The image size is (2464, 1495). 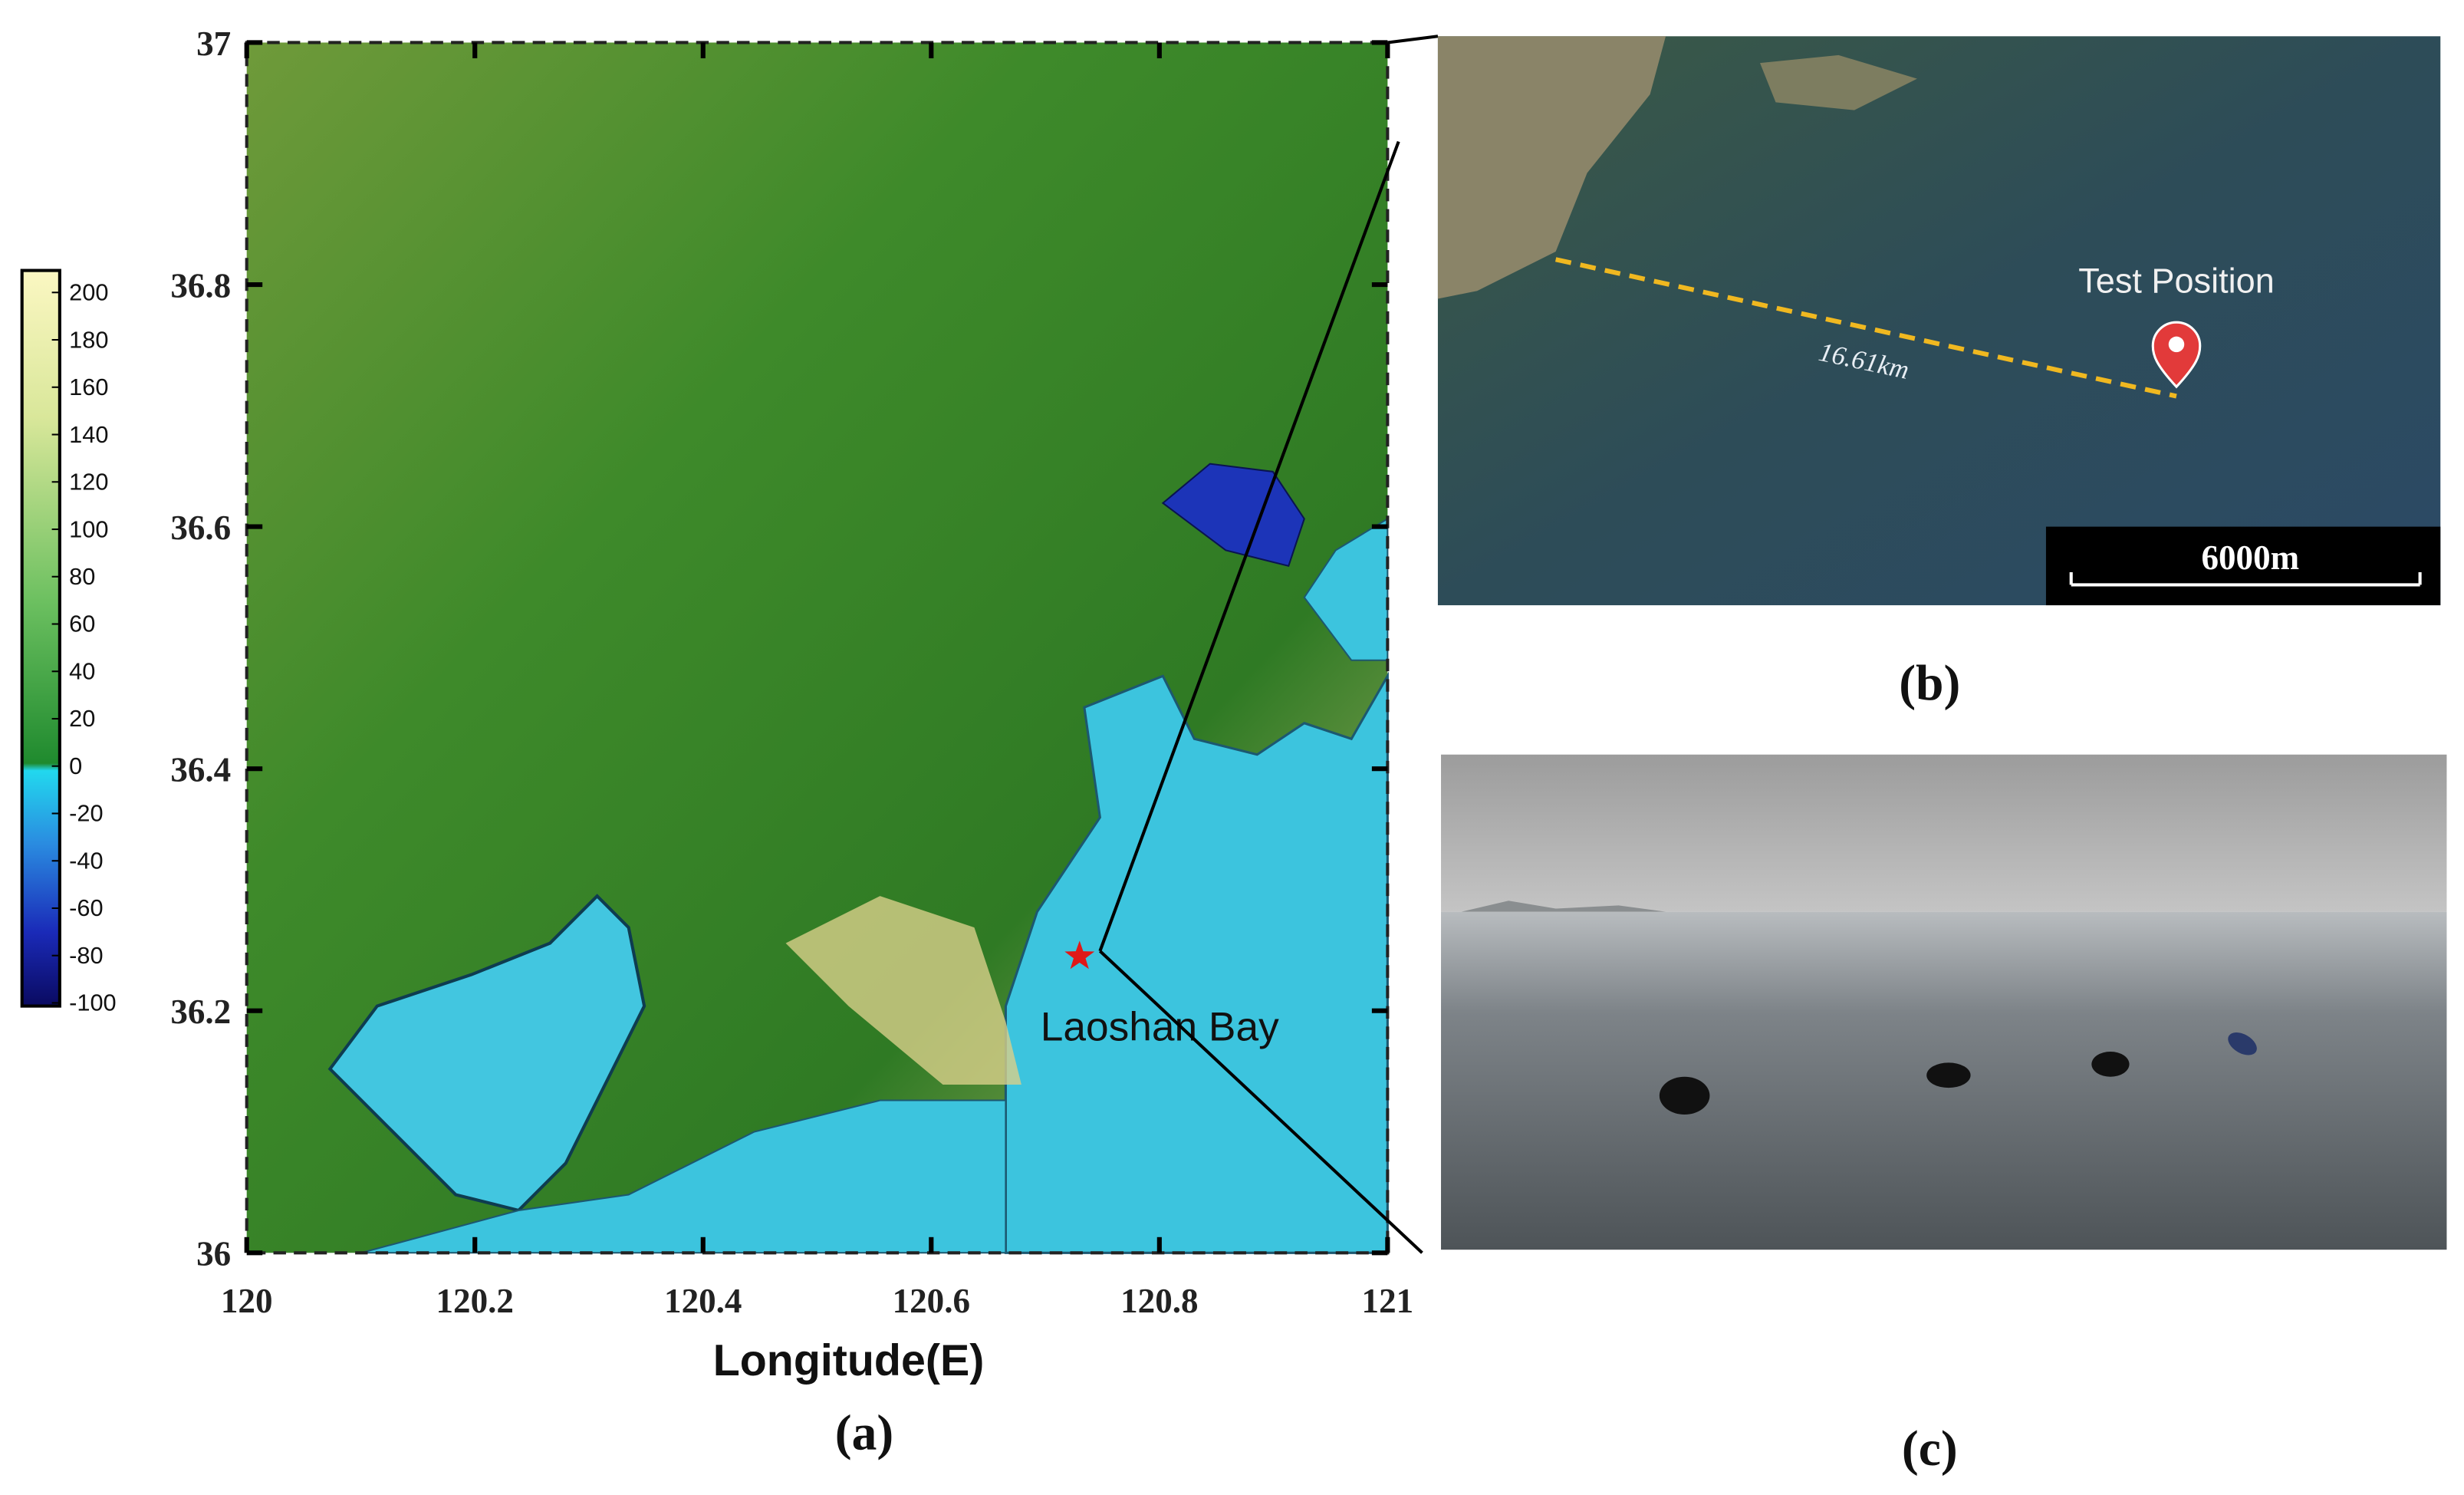 I want to click on x-tick-label: 120.8, so click(x=1159, y=1301).